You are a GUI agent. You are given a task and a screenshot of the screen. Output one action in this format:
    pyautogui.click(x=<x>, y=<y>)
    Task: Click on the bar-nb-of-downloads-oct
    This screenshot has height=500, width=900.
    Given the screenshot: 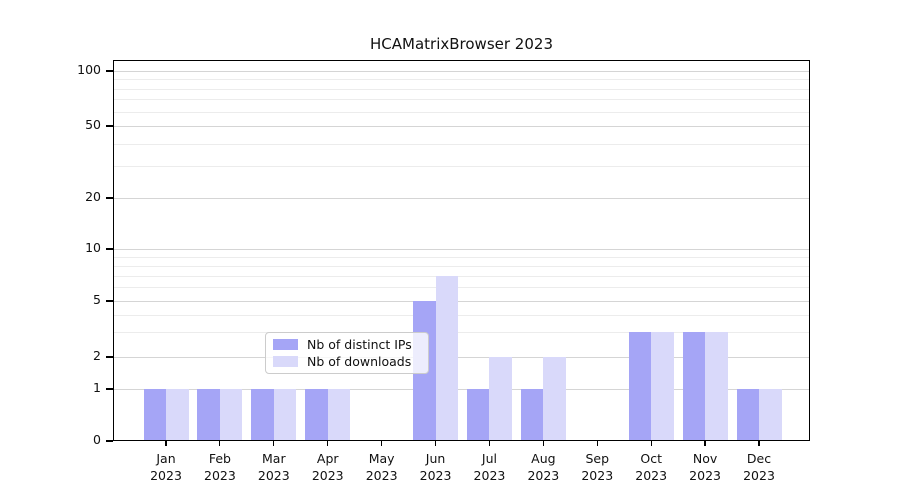 What is the action you would take?
    pyautogui.click(x=662, y=386)
    